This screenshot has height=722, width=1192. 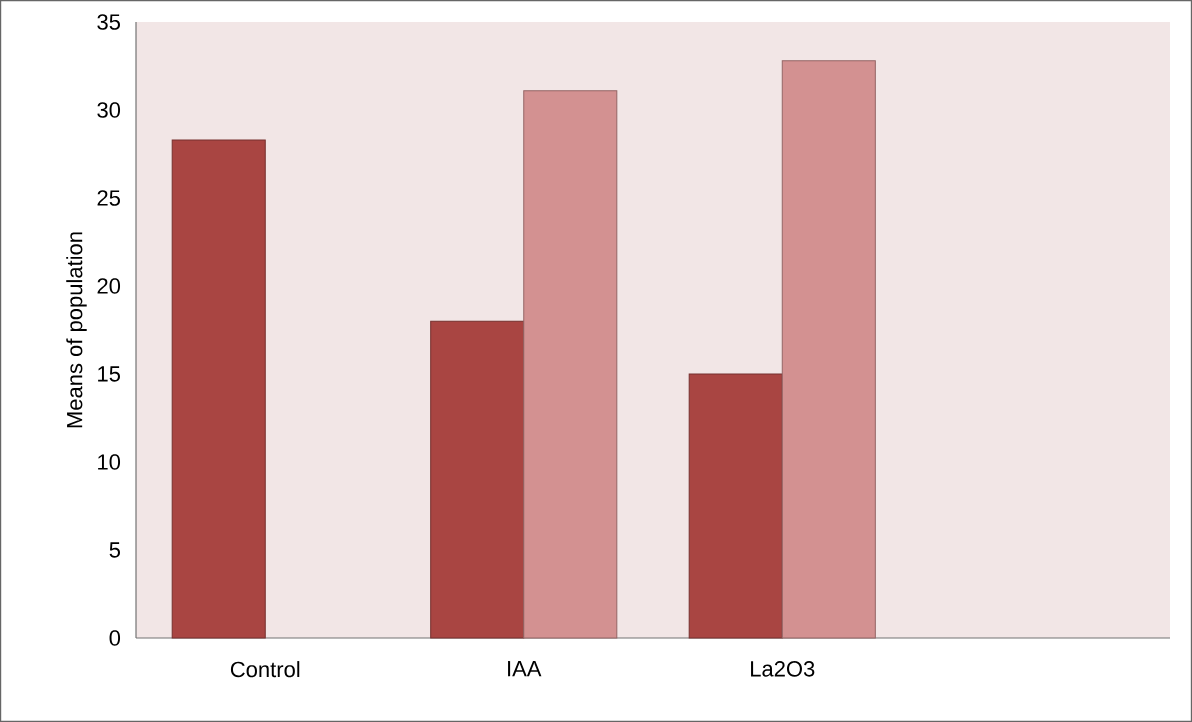 I want to click on y-tick-label: 0, so click(x=115, y=638).